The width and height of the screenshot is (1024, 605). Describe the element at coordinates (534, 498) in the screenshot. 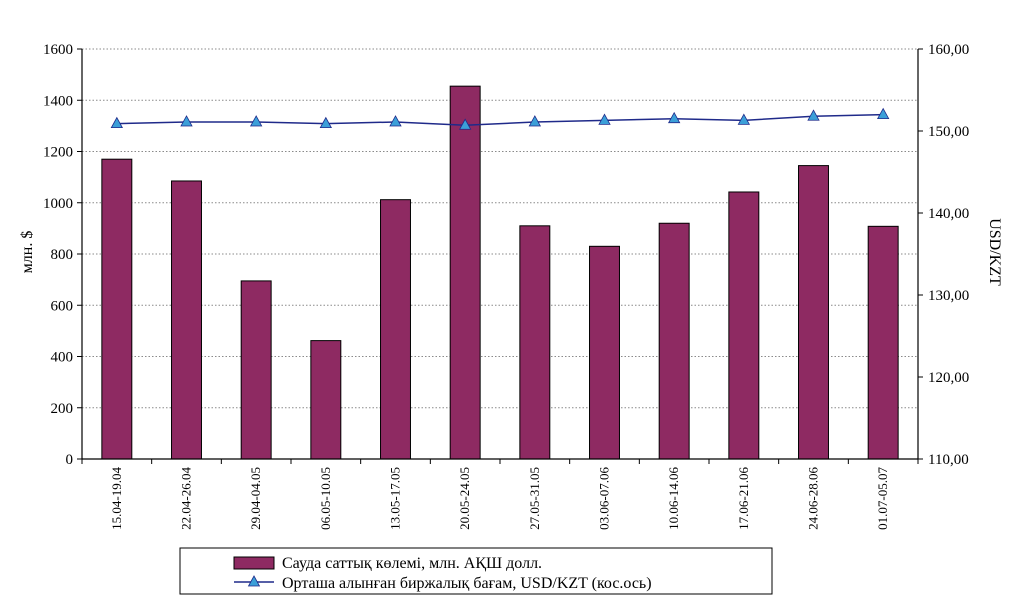

I see `x-tick-label: 27.05-31.05` at that location.